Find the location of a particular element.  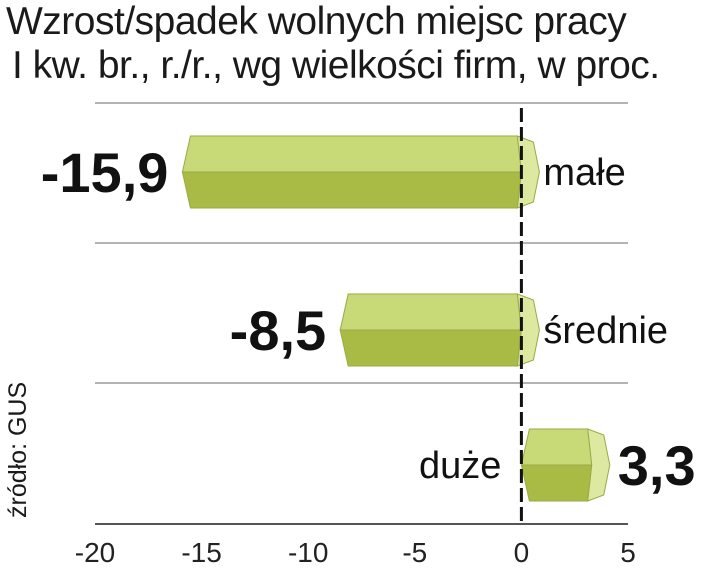

data-label: -8,5 is located at coordinates (278, 330).